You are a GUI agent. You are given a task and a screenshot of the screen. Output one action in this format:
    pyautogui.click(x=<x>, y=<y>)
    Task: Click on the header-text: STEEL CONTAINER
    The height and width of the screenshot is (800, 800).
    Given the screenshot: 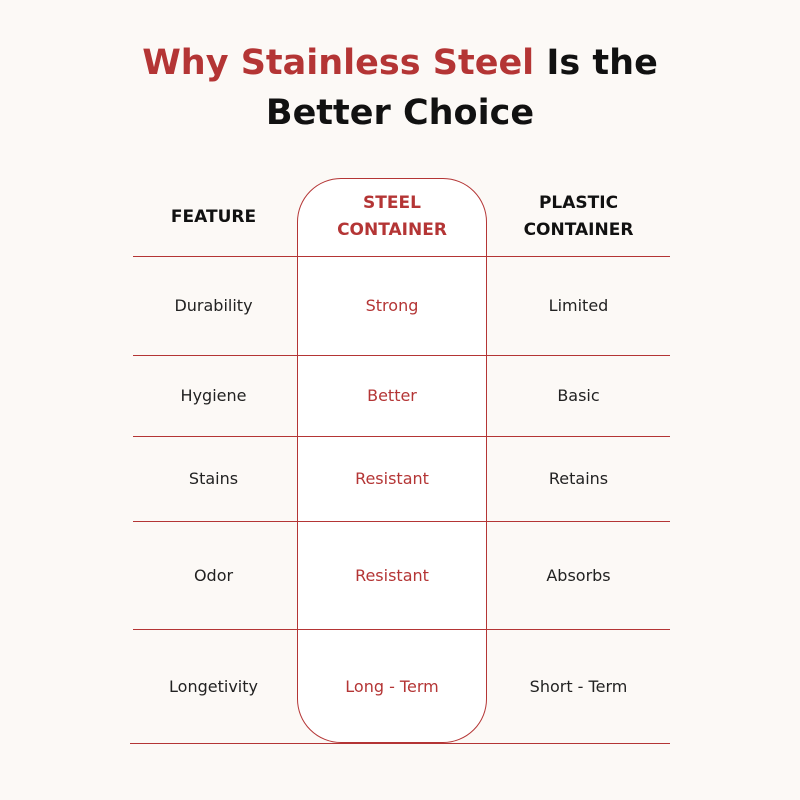 What is the action you would take?
    pyautogui.click(x=392, y=216)
    